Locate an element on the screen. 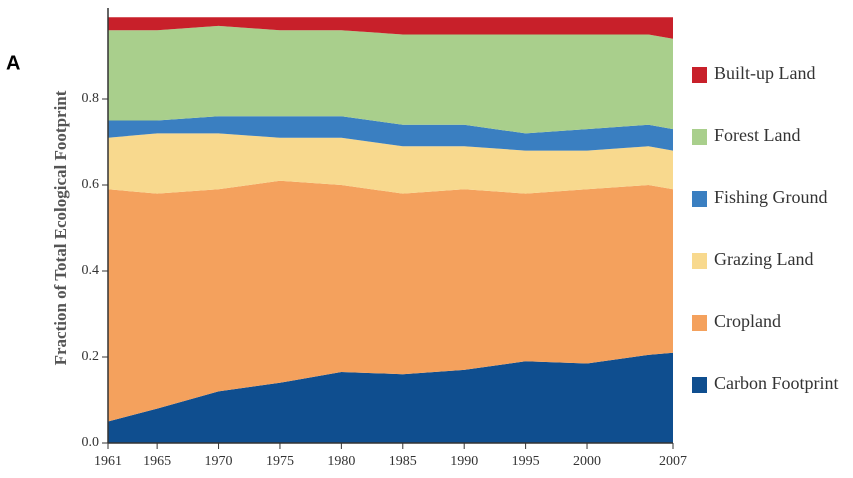 The height and width of the screenshot is (478, 853). y-tick-label: 0.4 is located at coordinates (91, 270).